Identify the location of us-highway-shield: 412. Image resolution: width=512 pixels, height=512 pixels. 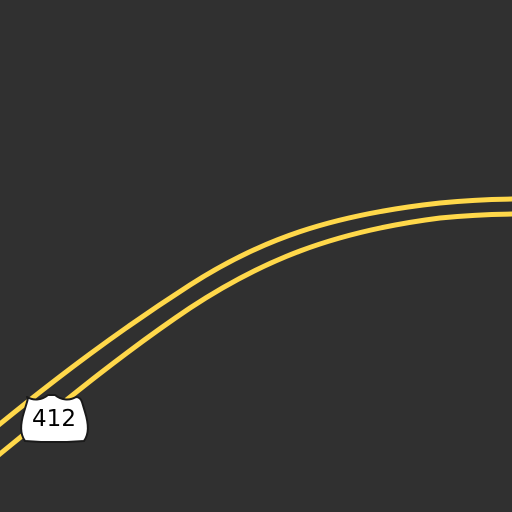
(54, 418).